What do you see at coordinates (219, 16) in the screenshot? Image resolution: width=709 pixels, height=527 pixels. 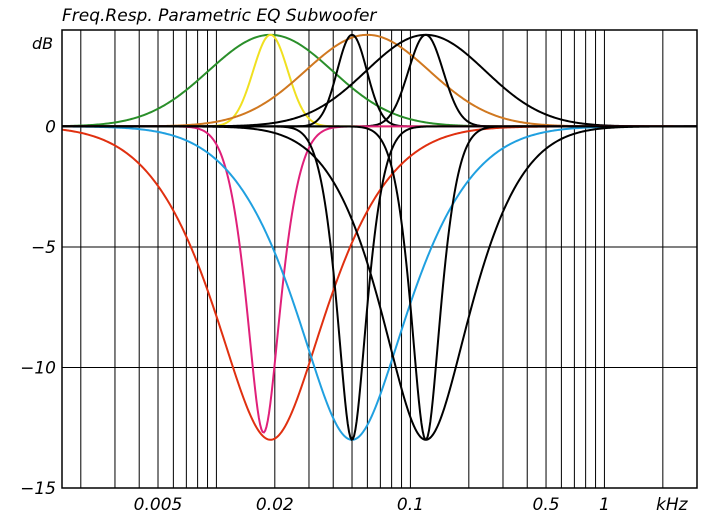 I see `chart-title: Freq.Resp. Parametric EQ Subwoofer` at bounding box center [219, 16].